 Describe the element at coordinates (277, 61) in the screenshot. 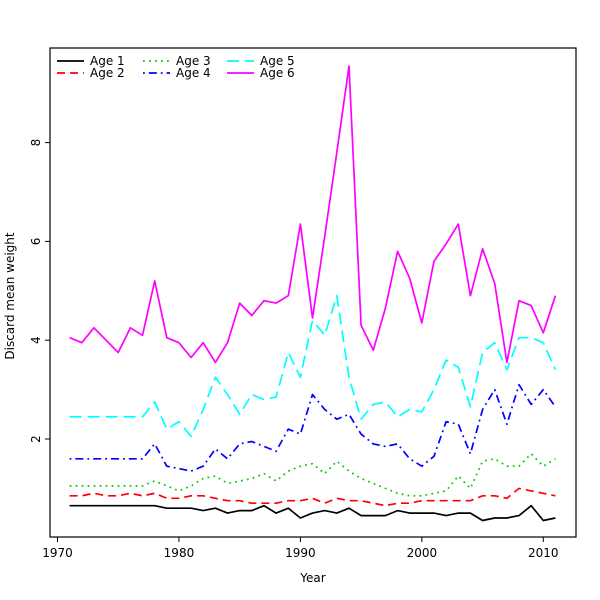

I see `legend-label: Age 5` at that location.